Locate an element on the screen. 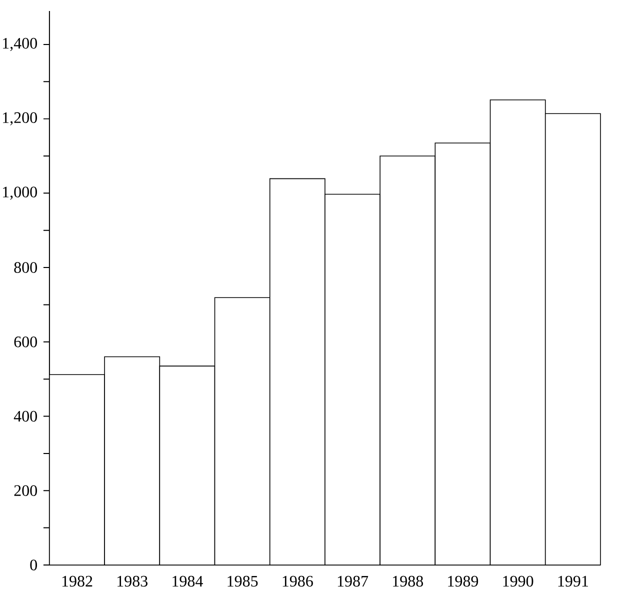 Image resolution: width=628 pixels, height=592 pixels. x-tick-label: 1987 is located at coordinates (353, 581).